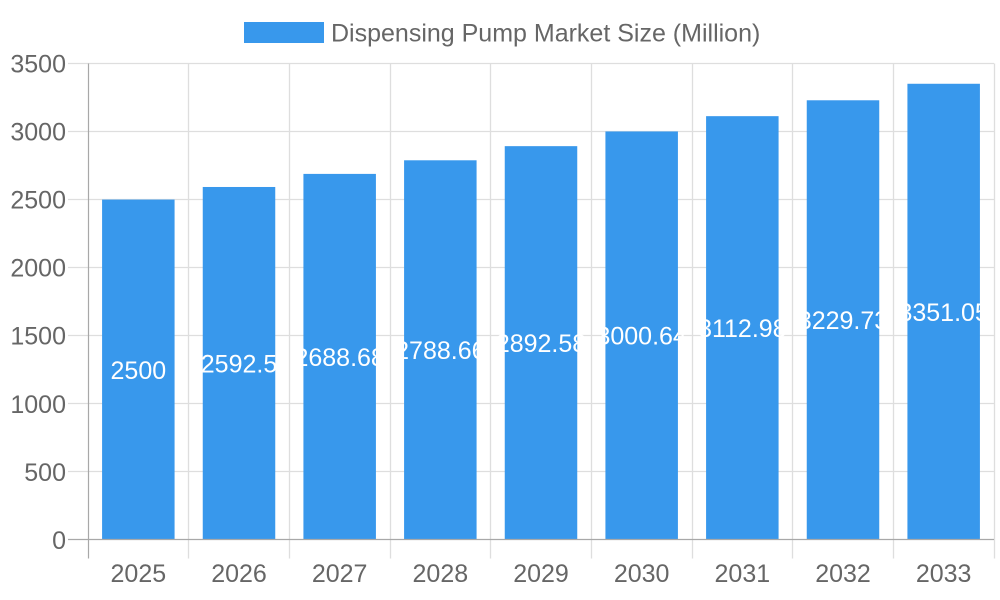 The width and height of the screenshot is (1000, 600). I want to click on svg-text: 2032, so click(843, 574).